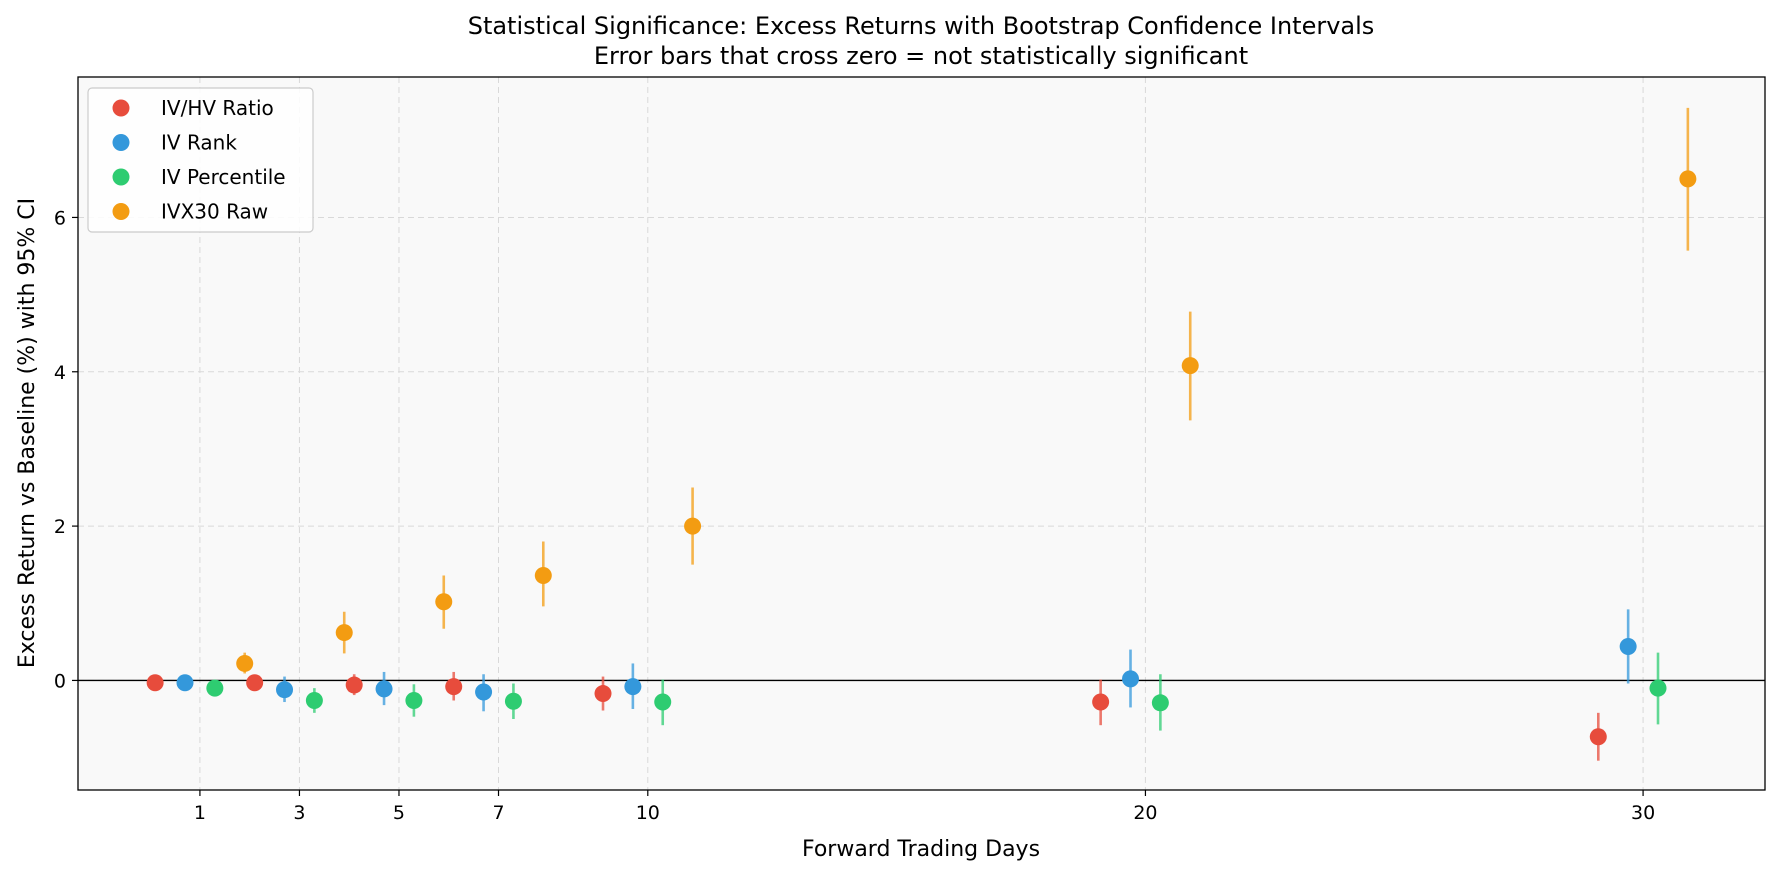 The width and height of the screenshot is (1777, 875). I want to click on legend-marker-iv-percentile, so click(121, 177).